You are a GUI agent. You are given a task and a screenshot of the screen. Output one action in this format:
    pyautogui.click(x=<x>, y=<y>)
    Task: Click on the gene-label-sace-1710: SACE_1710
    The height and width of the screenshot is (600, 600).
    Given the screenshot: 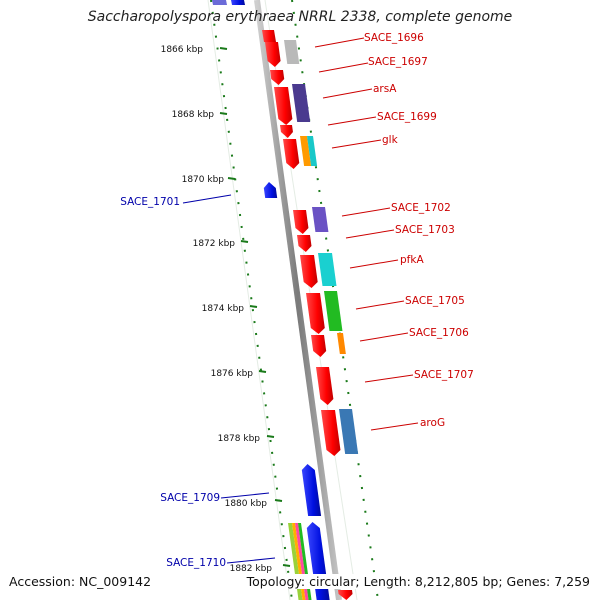 What is the action you would take?
    pyautogui.click(x=221, y=563)
    